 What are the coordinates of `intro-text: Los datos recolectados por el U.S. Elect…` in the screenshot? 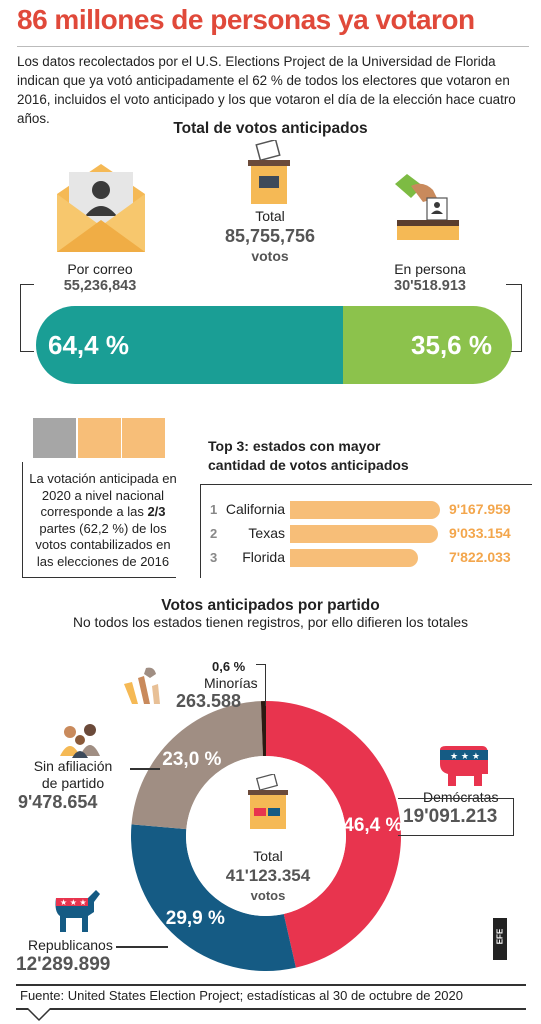 It's located at (266, 90).